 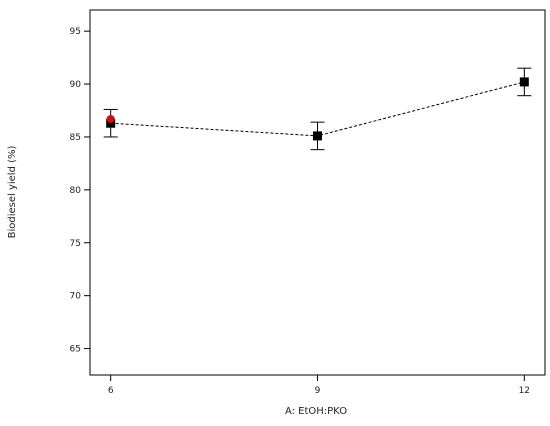 What do you see at coordinates (111, 391) in the screenshot?
I see `x-tick-label: 6` at bounding box center [111, 391].